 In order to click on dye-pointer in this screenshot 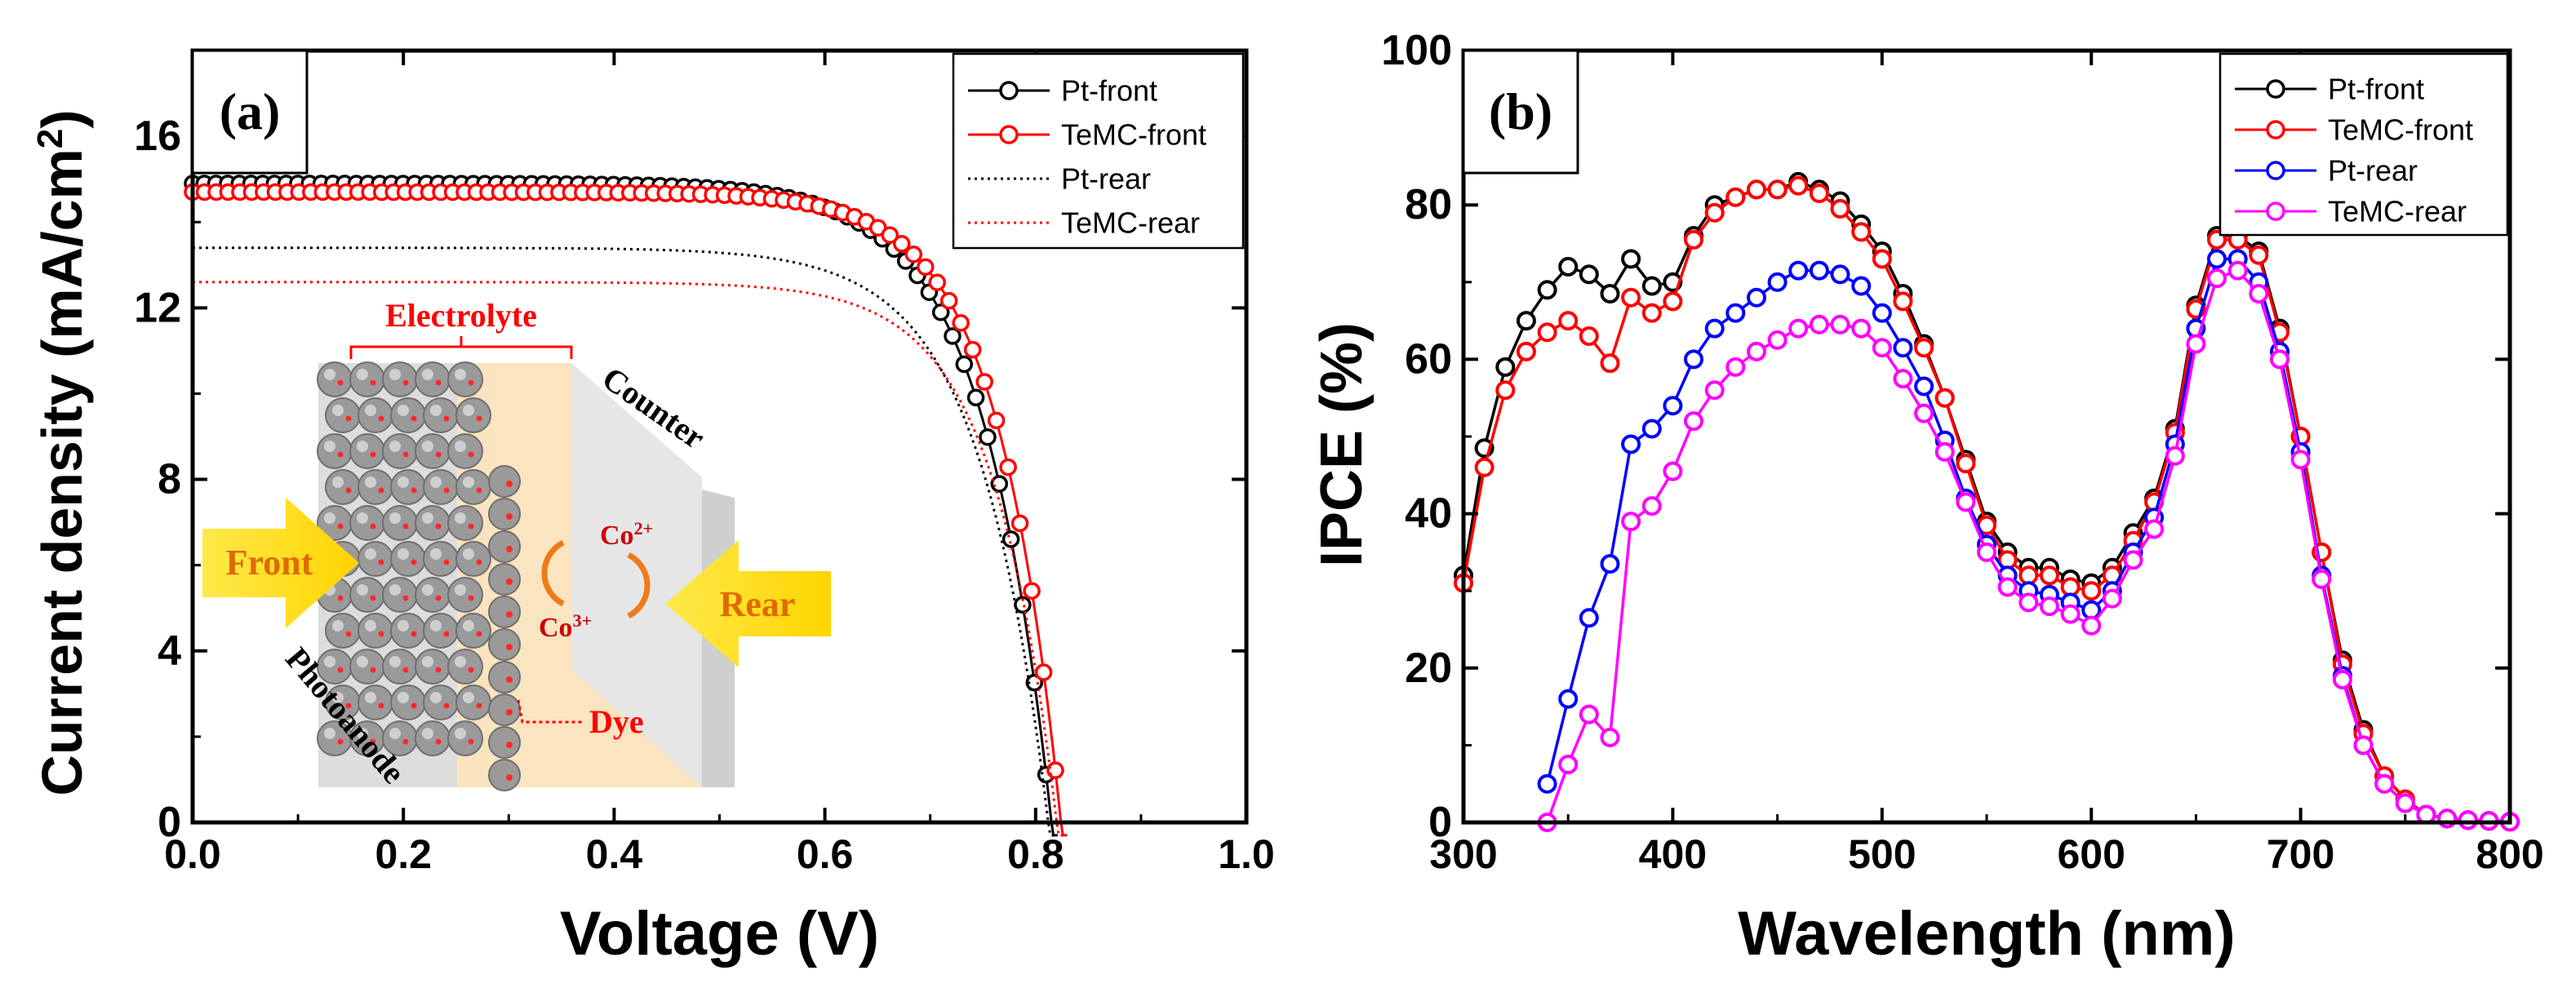, I will do `click(550, 711)`.